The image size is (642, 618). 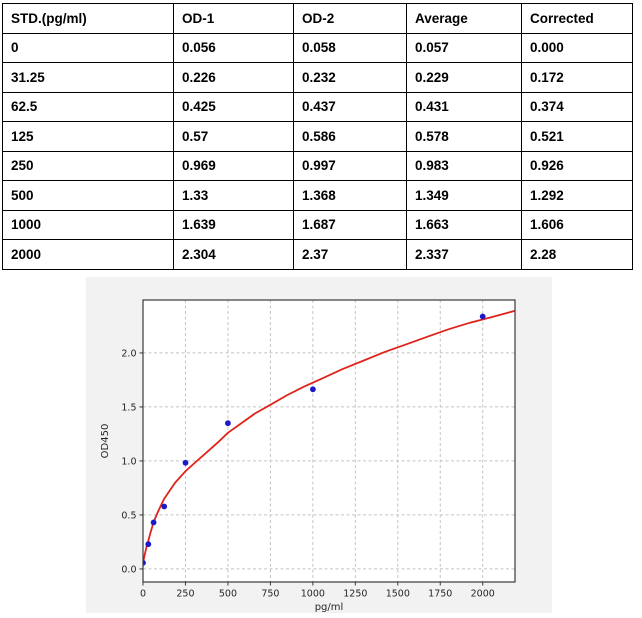 I want to click on table-cell: 0.586, so click(x=350, y=136).